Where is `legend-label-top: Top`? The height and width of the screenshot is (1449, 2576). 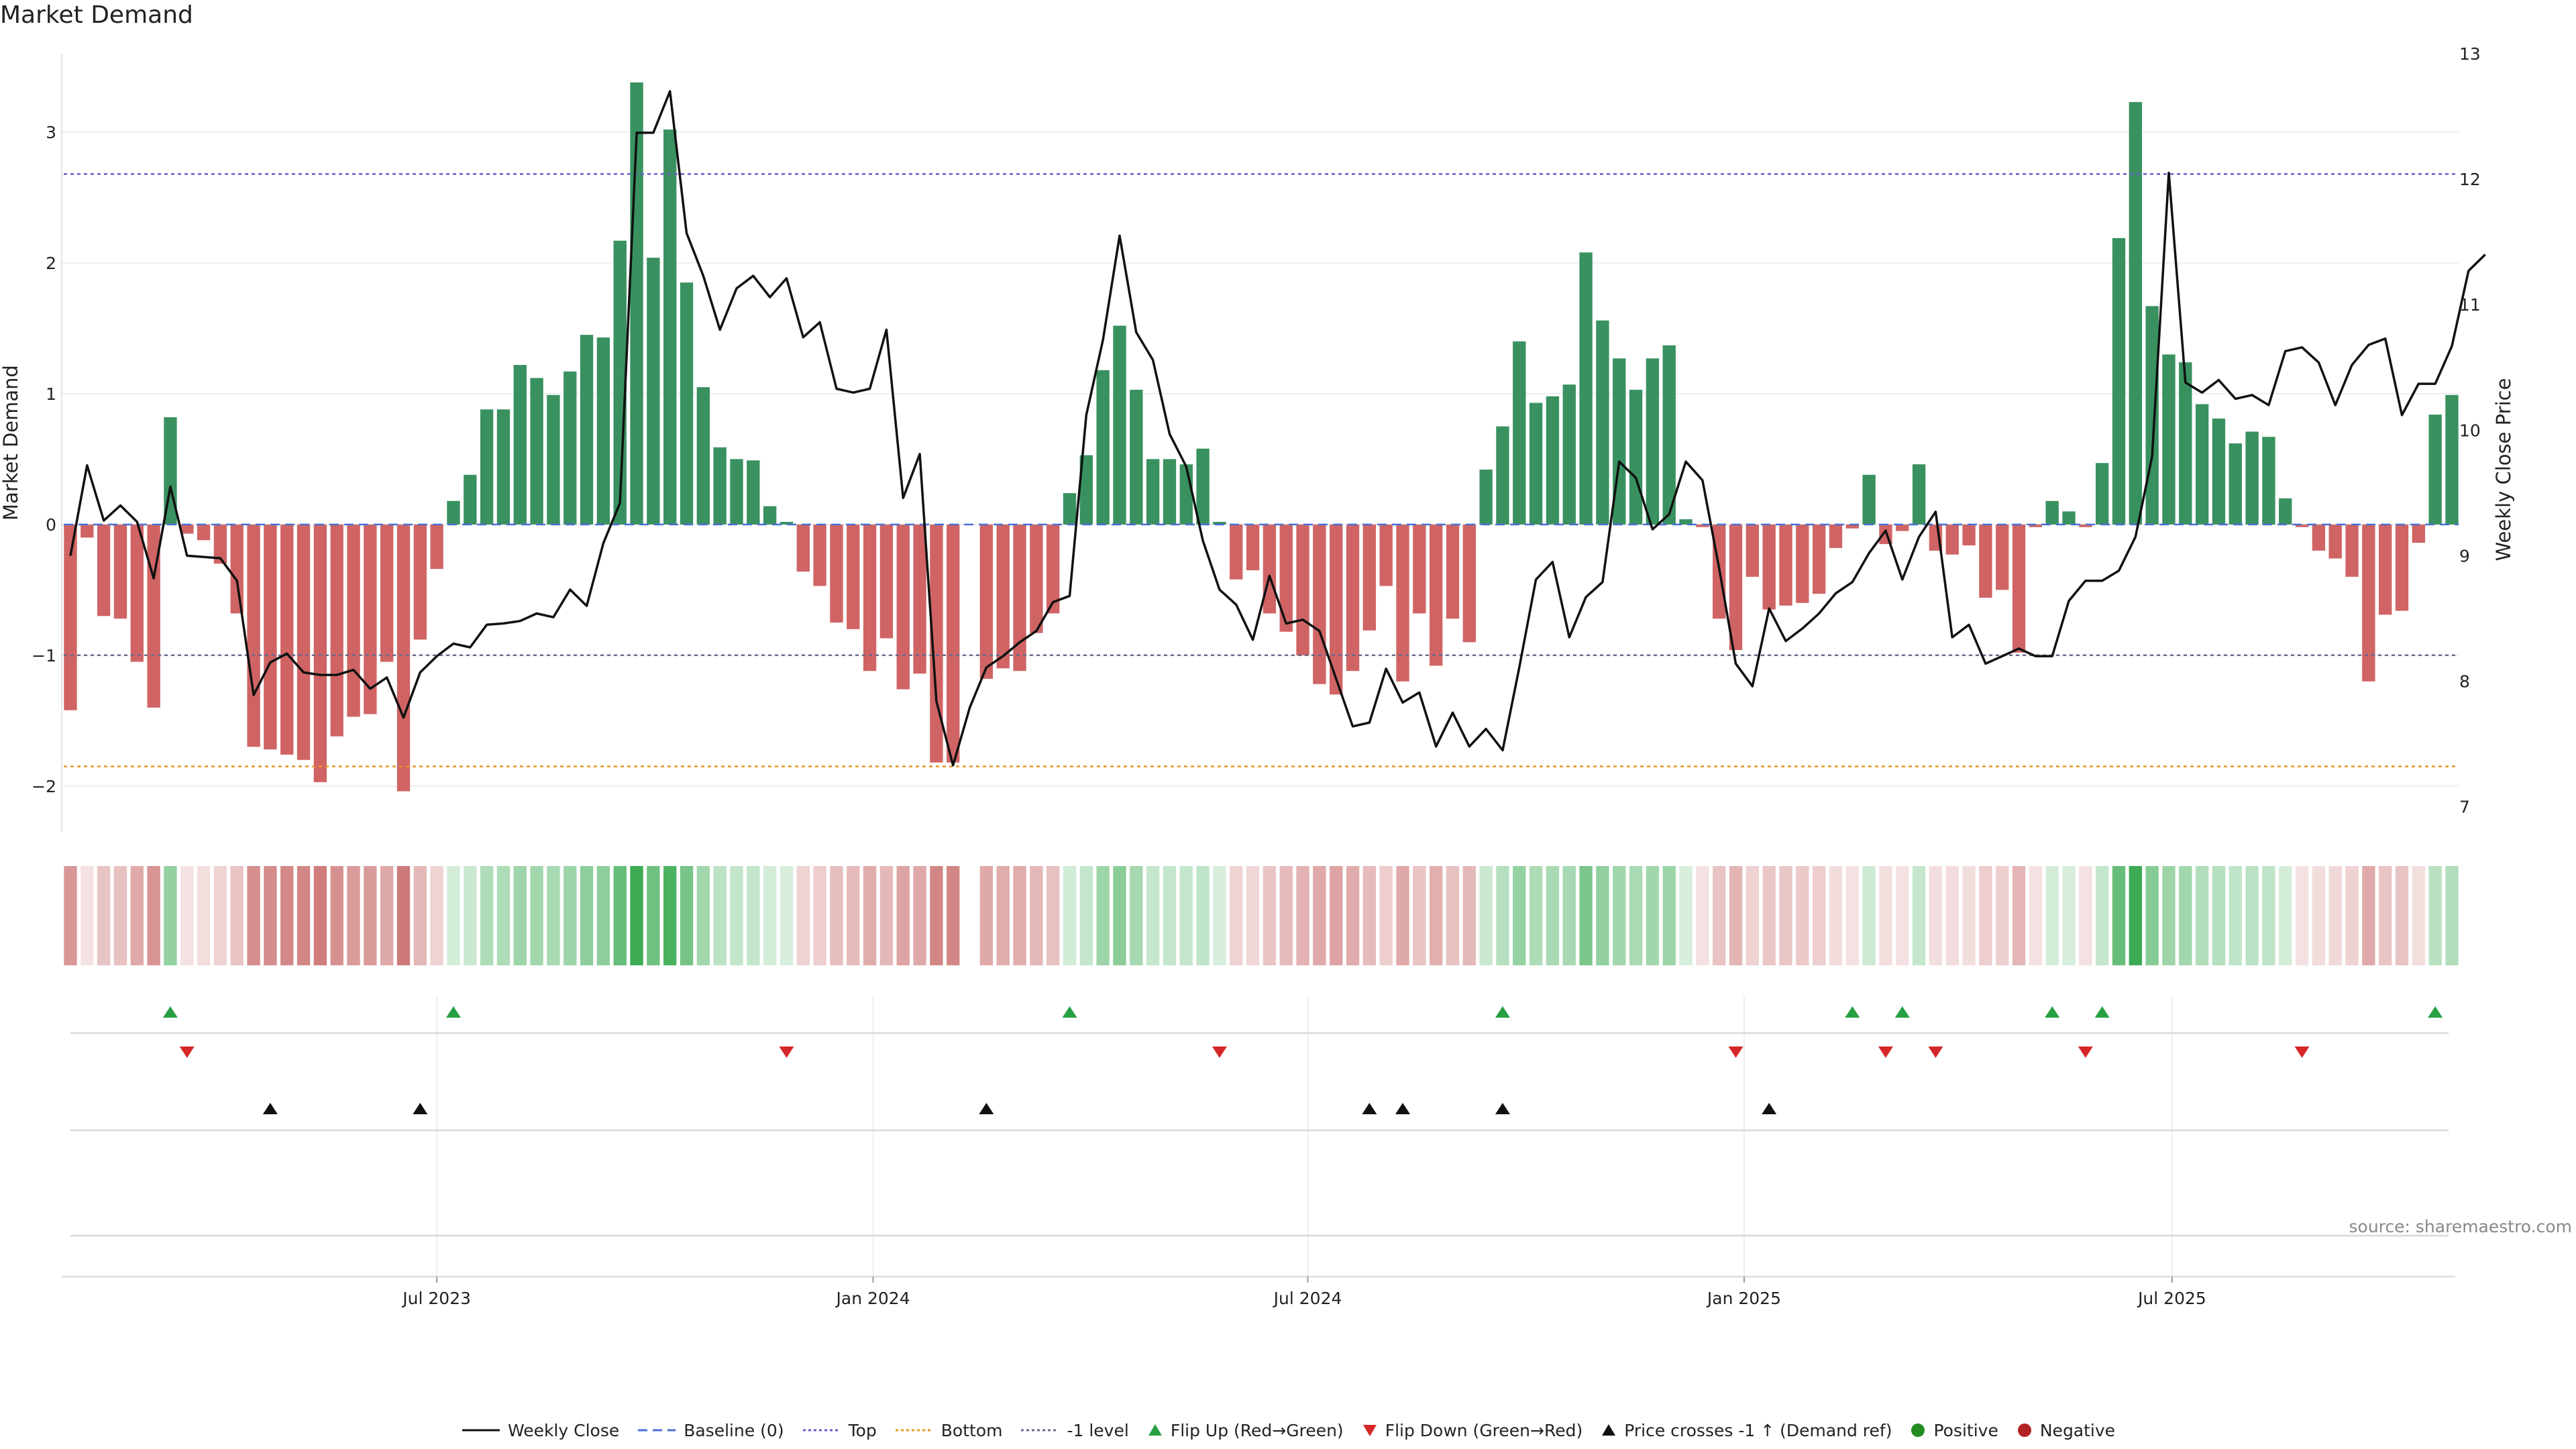 legend-label-top: Top is located at coordinates (862, 1430).